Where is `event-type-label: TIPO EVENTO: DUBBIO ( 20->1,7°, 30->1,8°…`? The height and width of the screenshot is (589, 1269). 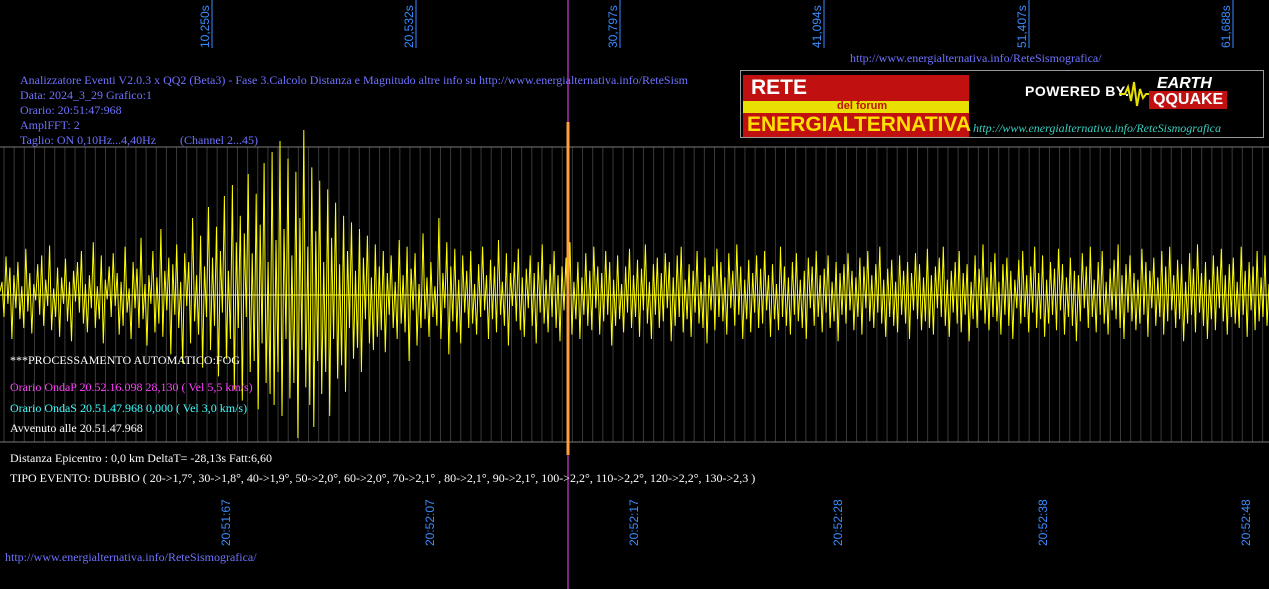 event-type-label: TIPO EVENTO: DUBBIO ( 20->1,7°, 30->1,8°… is located at coordinates (383, 478).